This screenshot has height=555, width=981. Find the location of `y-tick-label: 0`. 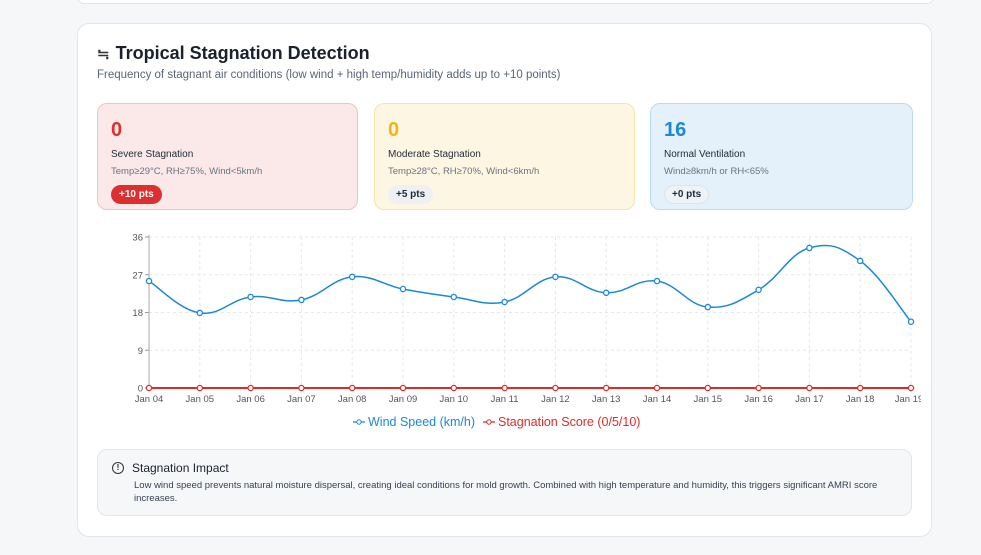

y-tick-label: 0 is located at coordinates (140, 389).